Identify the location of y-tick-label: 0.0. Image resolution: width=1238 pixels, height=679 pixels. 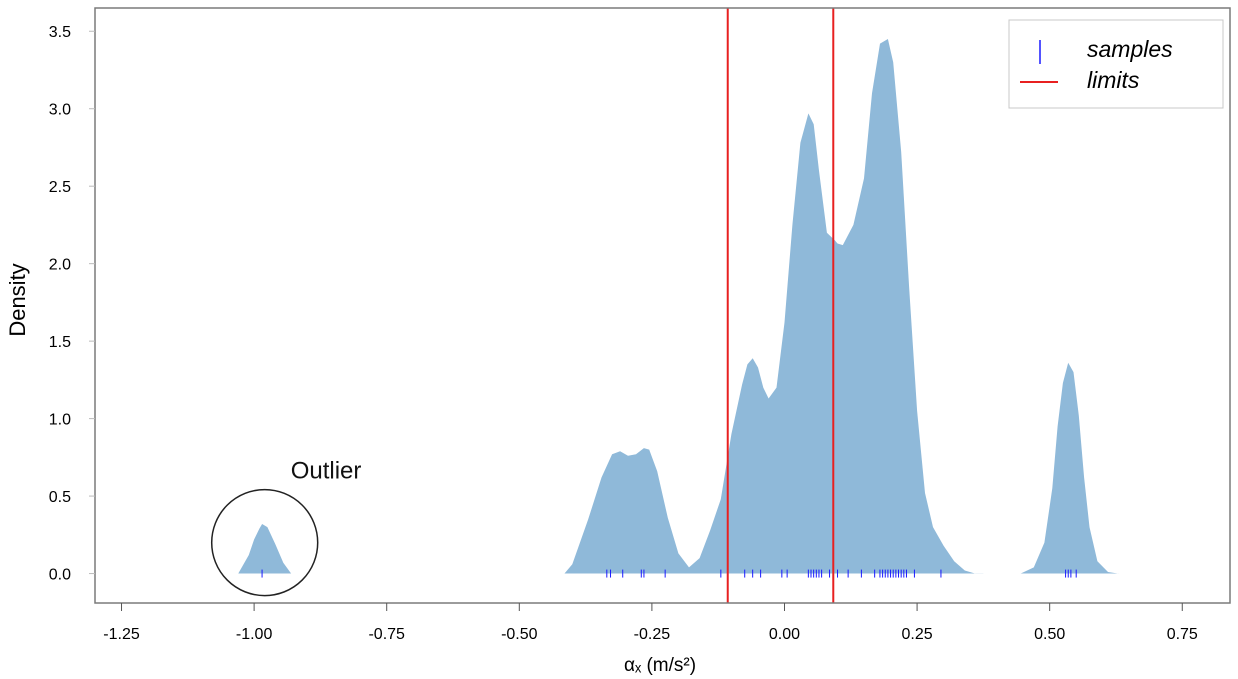
(60, 575).